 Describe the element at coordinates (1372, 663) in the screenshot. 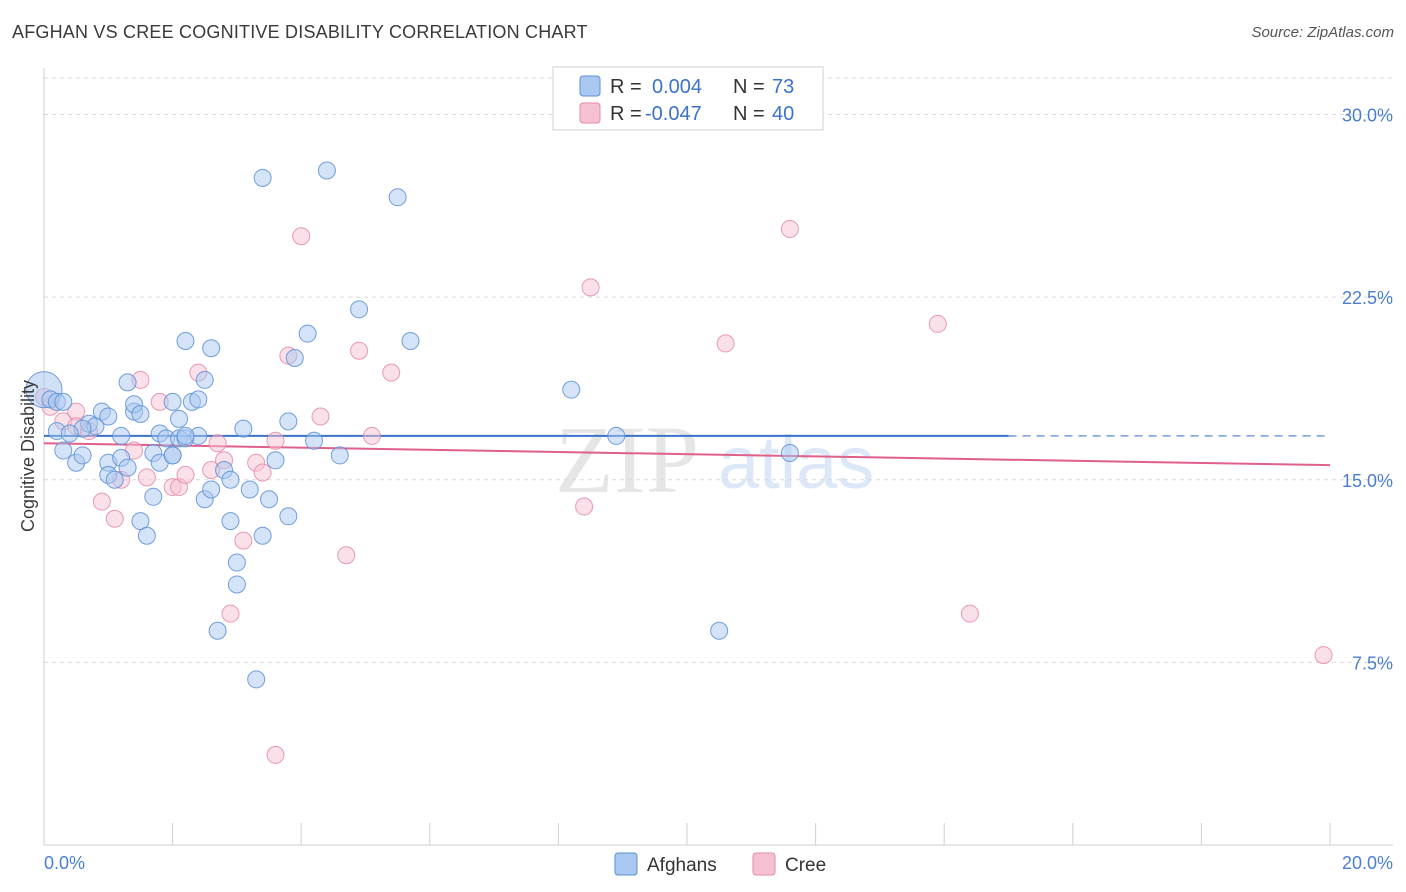

I see `y-tick-label-0: 7.5%` at that location.